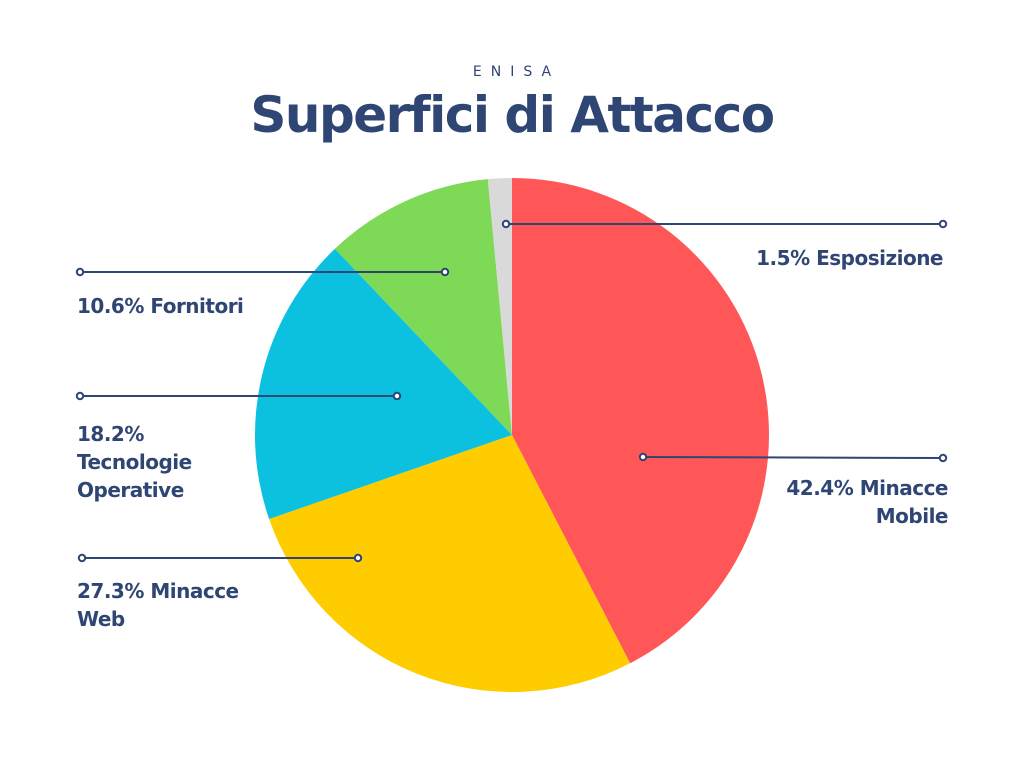 The width and height of the screenshot is (1024, 768). I want to click on chart-title: Superfici di Attacco, so click(512, 115).